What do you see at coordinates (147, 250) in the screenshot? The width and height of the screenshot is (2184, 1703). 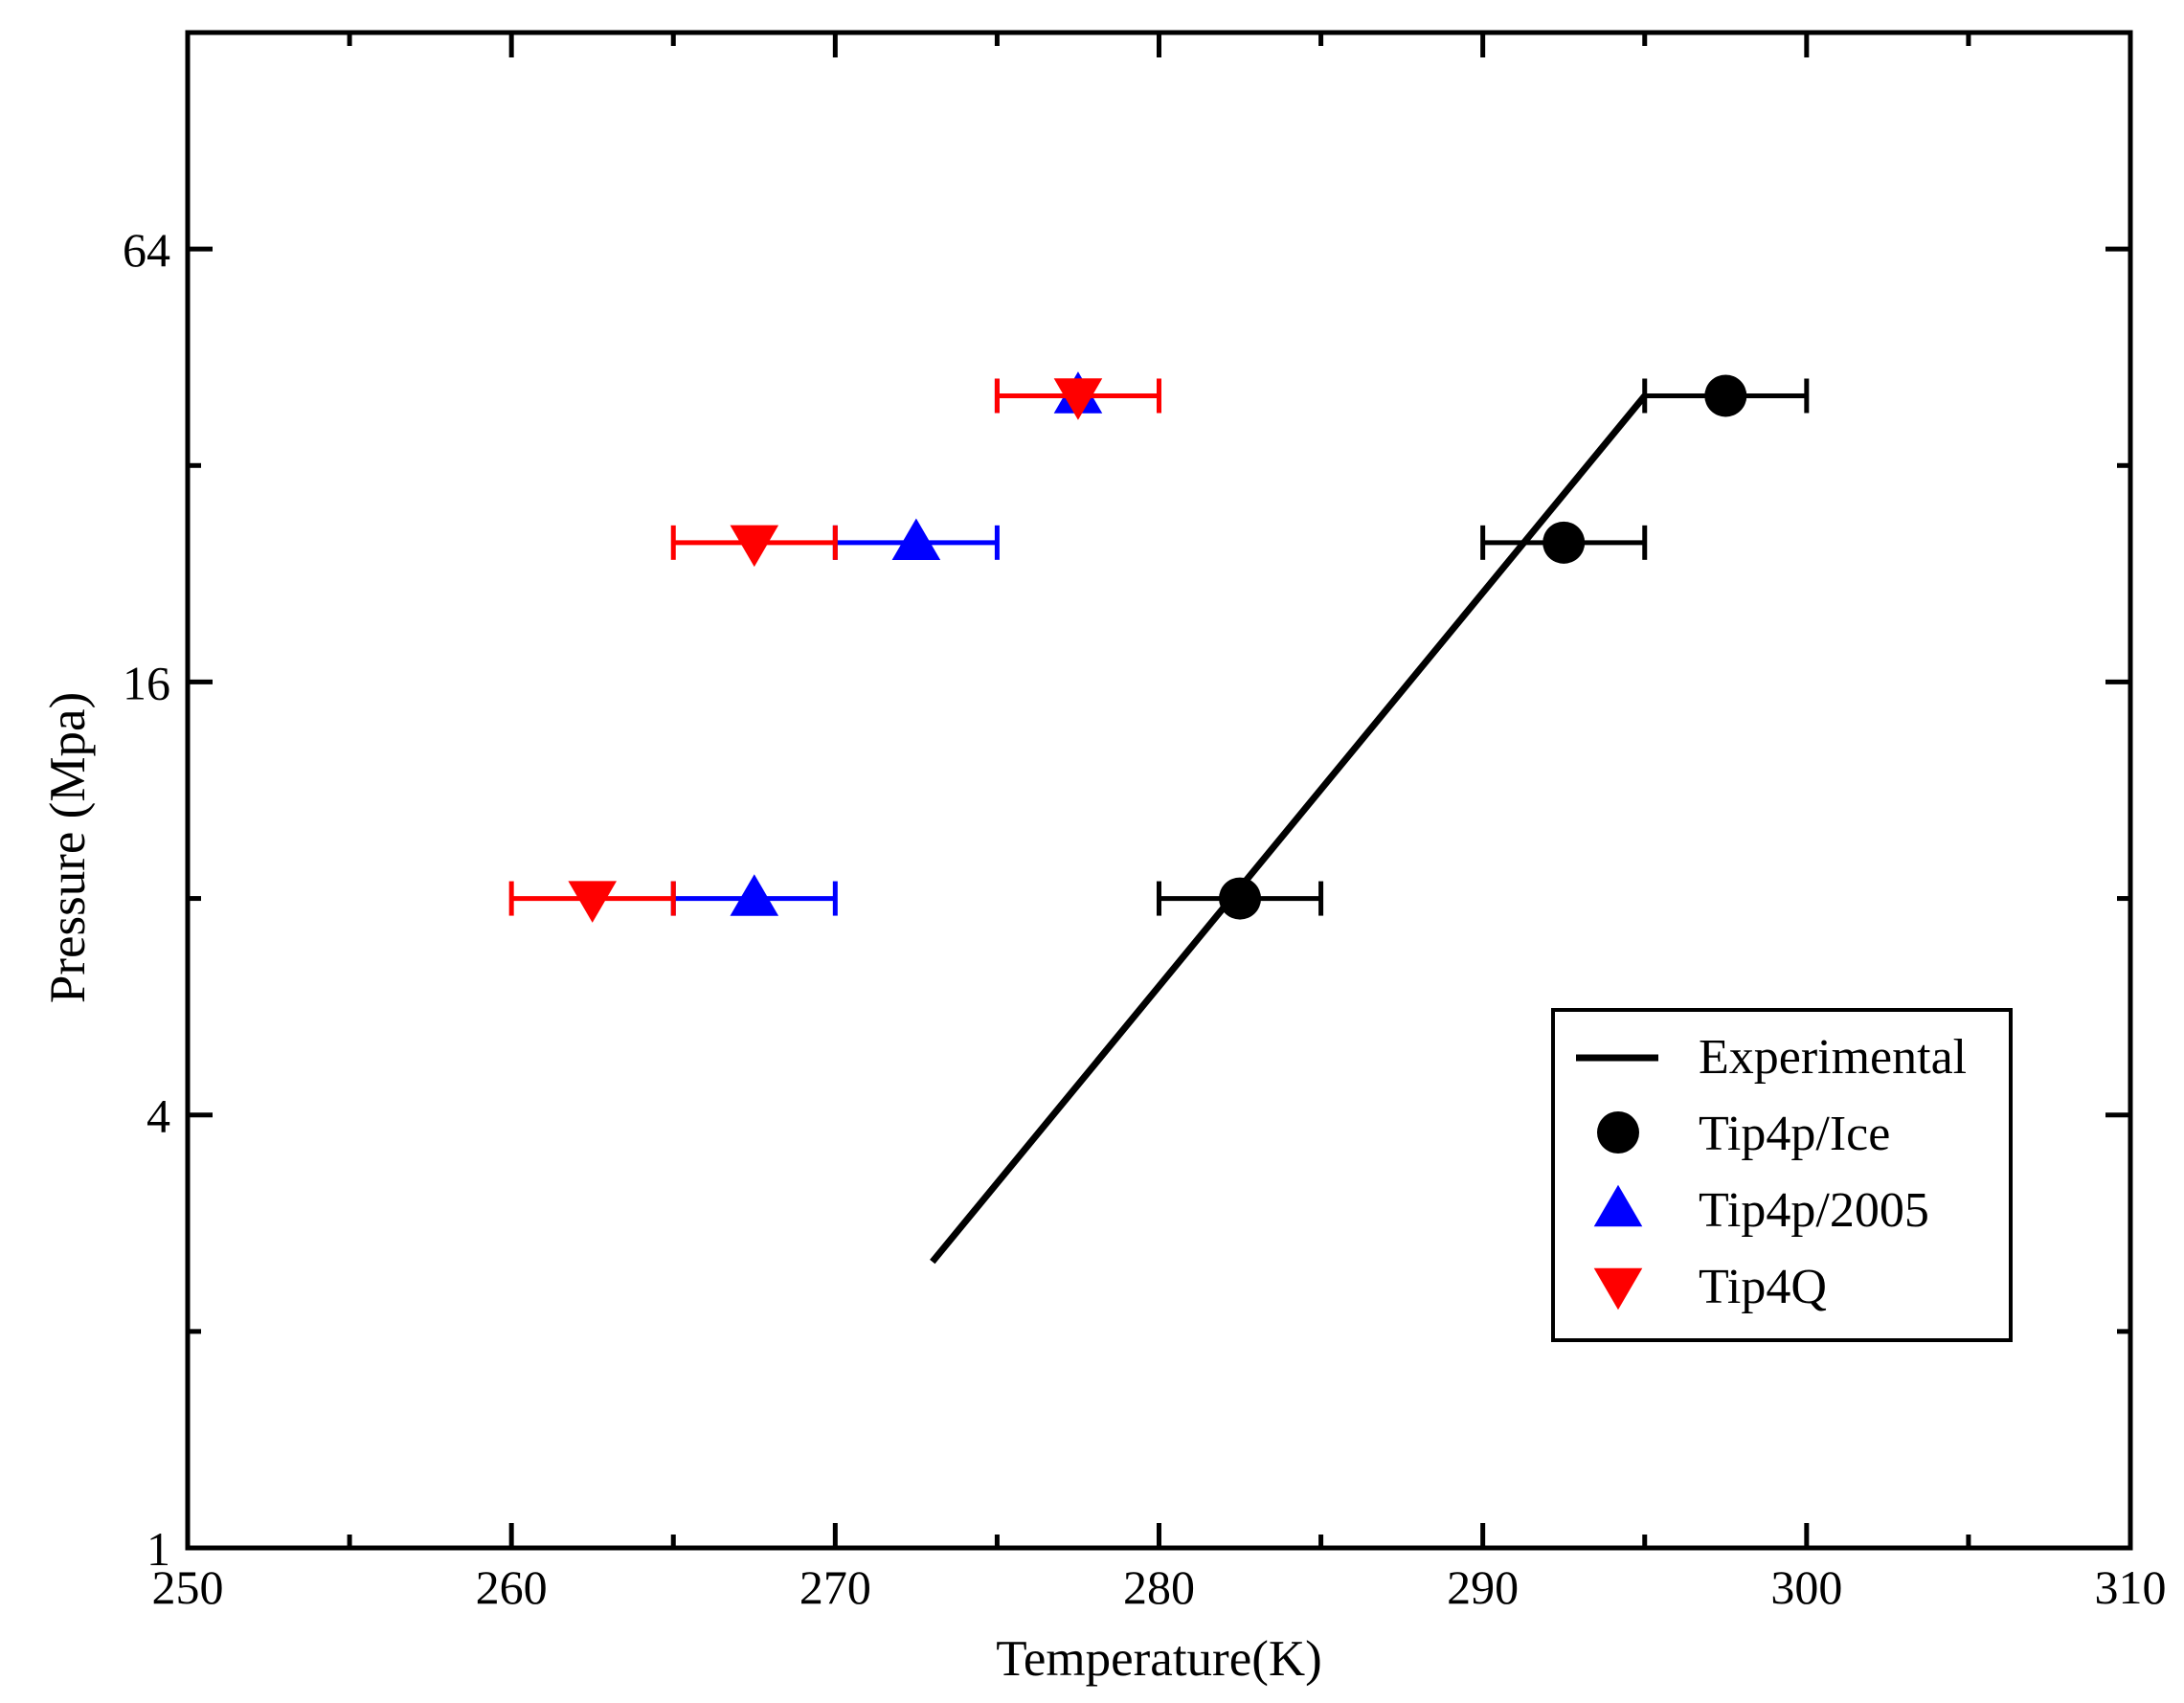 I see `y-tick-label: 64` at bounding box center [147, 250].